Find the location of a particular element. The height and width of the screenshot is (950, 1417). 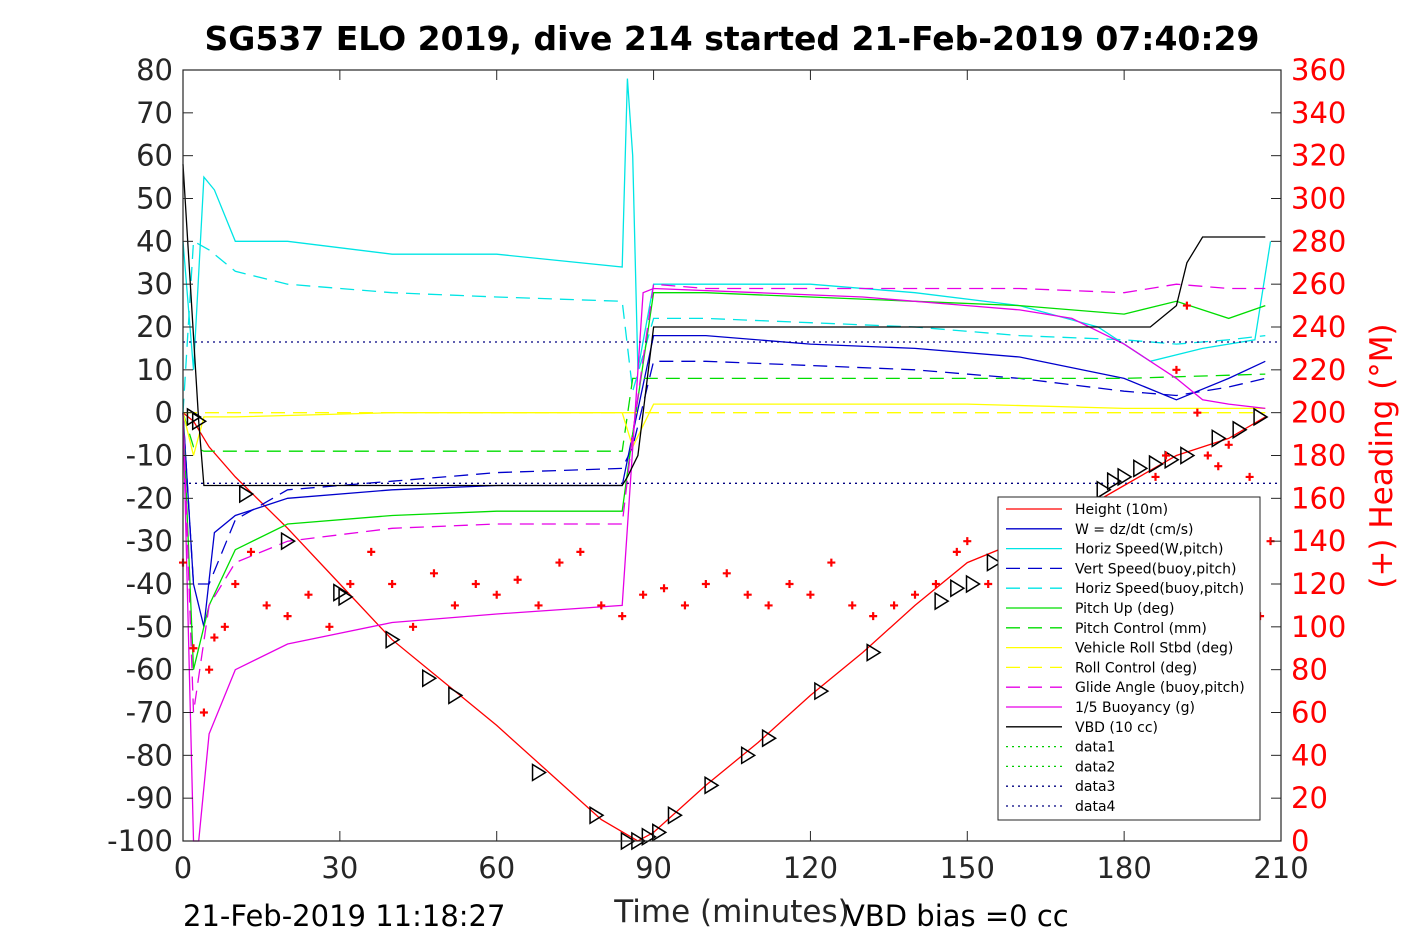

y-tick-label: 20 is located at coordinates (154, 327).